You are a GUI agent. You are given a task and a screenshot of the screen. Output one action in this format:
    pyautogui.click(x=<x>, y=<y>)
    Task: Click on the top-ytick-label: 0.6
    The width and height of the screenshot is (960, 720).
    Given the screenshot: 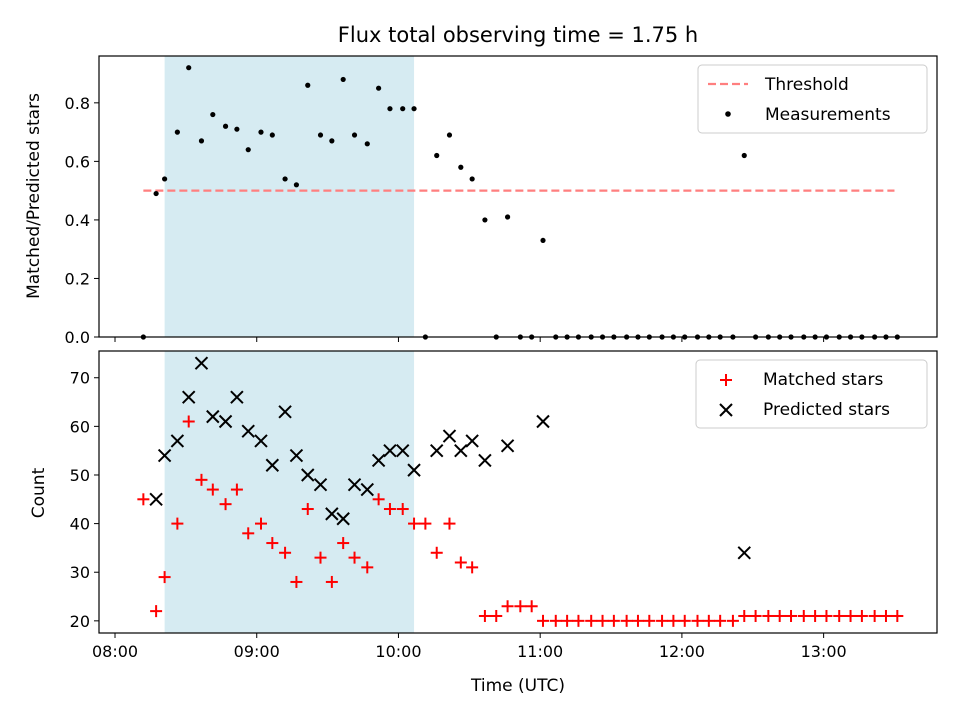 What is the action you would take?
    pyautogui.click(x=77, y=161)
    